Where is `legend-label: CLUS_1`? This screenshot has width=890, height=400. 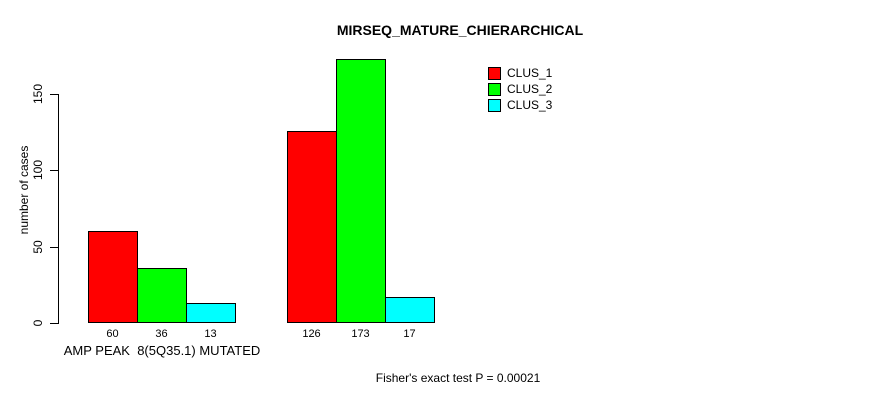
legend-label: CLUS_1 is located at coordinates (530, 73).